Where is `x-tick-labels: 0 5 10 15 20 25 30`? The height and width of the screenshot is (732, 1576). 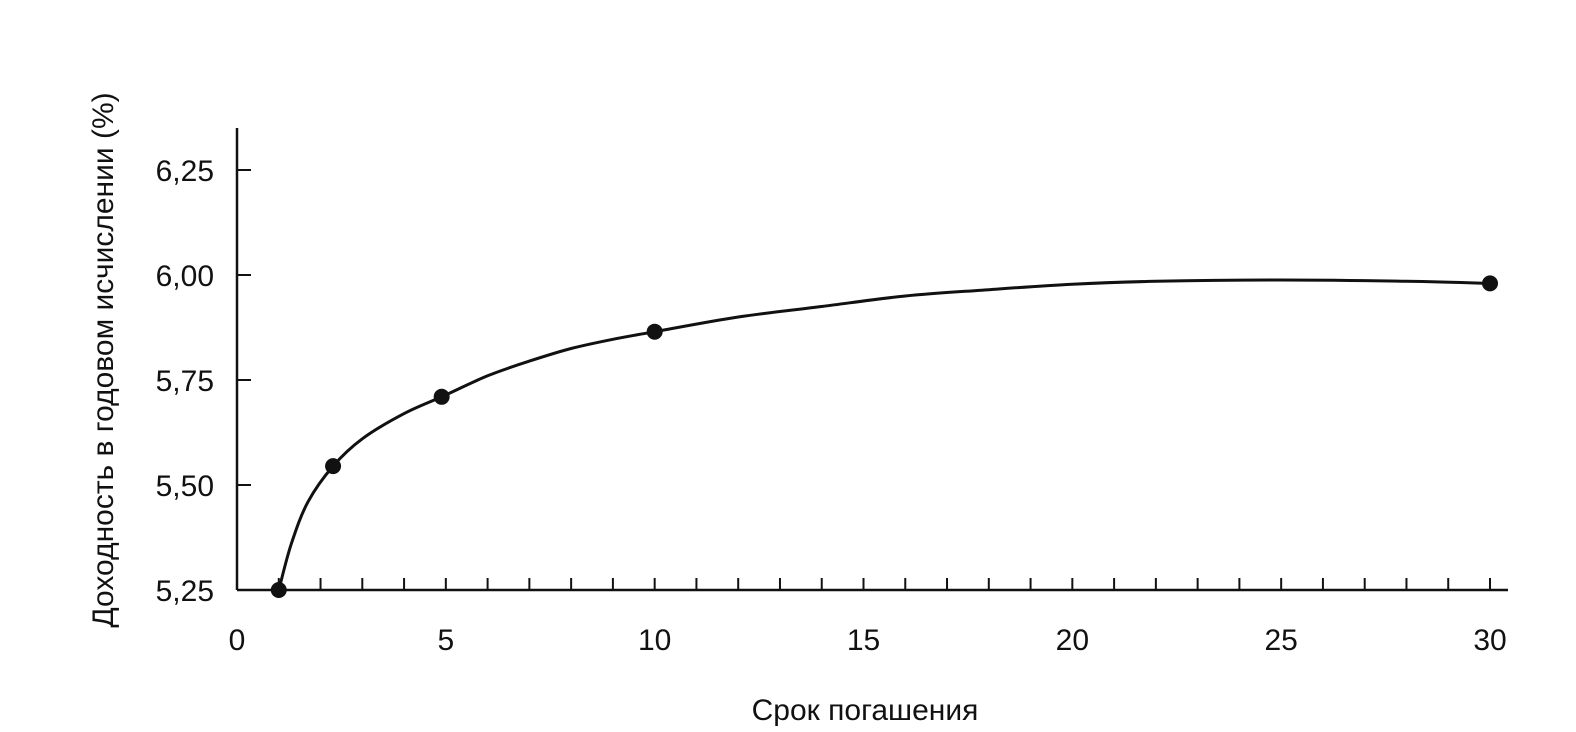 x-tick-labels: 0 5 10 15 20 25 30 is located at coordinates (868, 640).